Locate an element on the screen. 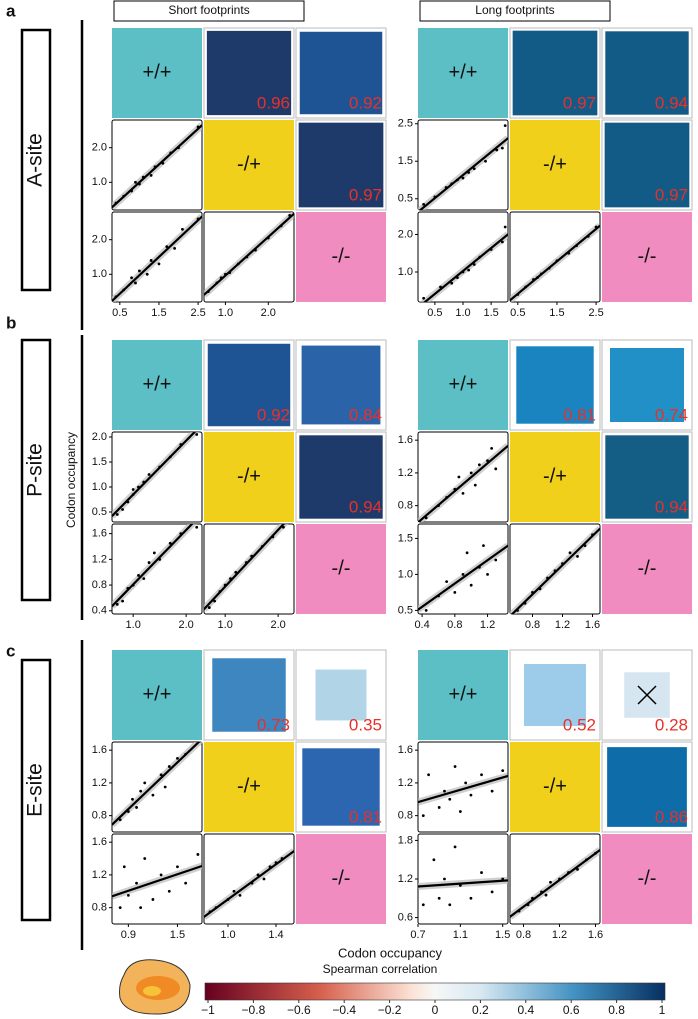 This screenshot has width=698, height=1019. corr-value: 0.74 is located at coordinates (671, 414).